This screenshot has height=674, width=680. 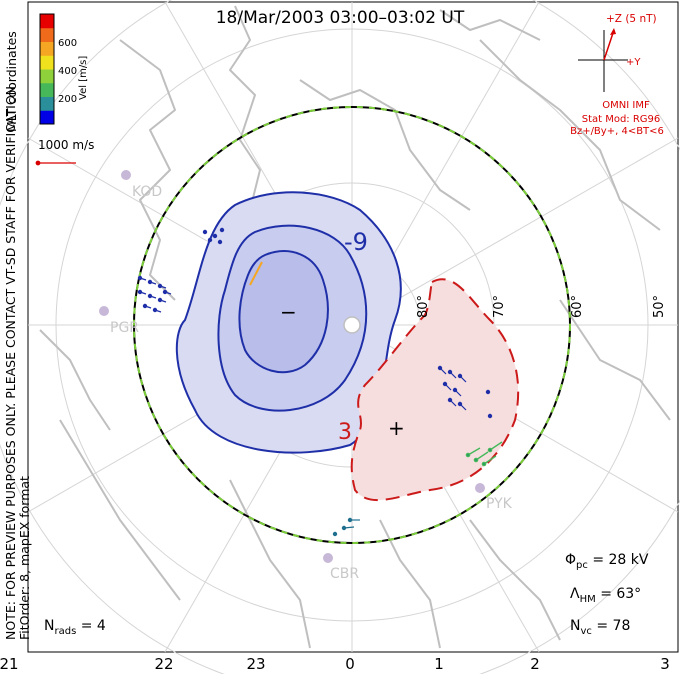 What do you see at coordinates (587, 599) in the screenshot?
I see `stat-subscript: HM` at bounding box center [587, 599].